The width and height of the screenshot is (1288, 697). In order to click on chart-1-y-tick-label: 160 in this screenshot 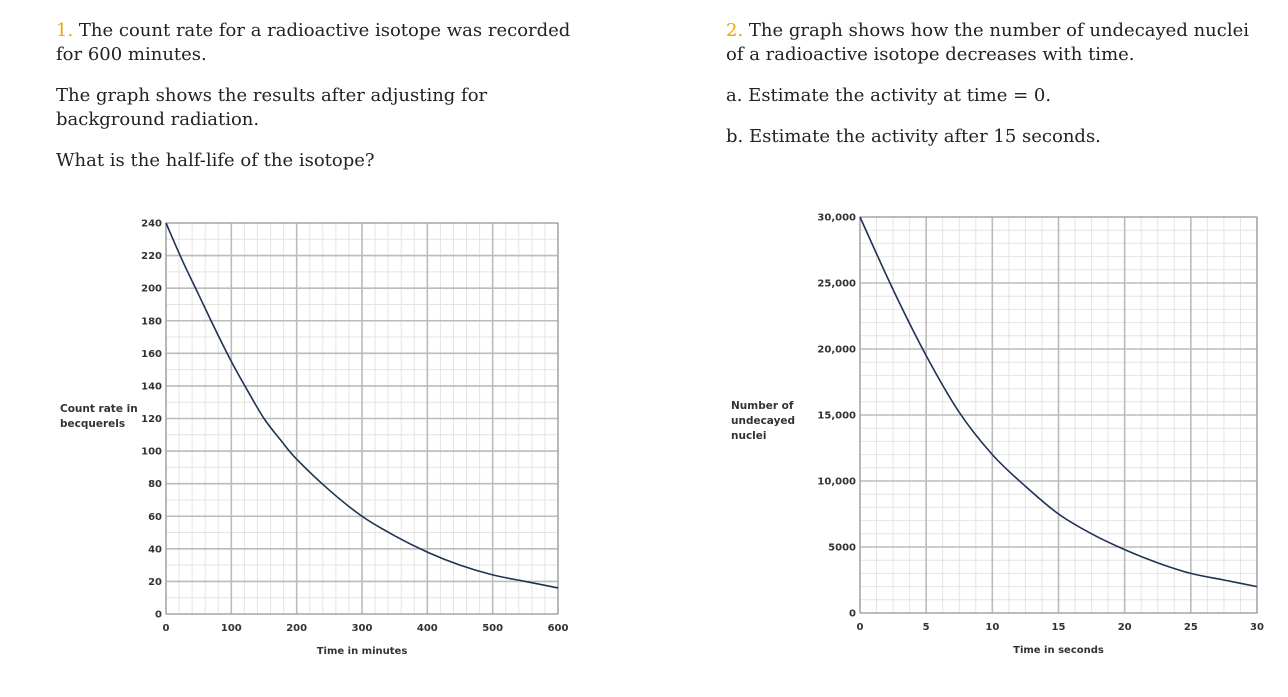, I will do `click(151, 354)`.